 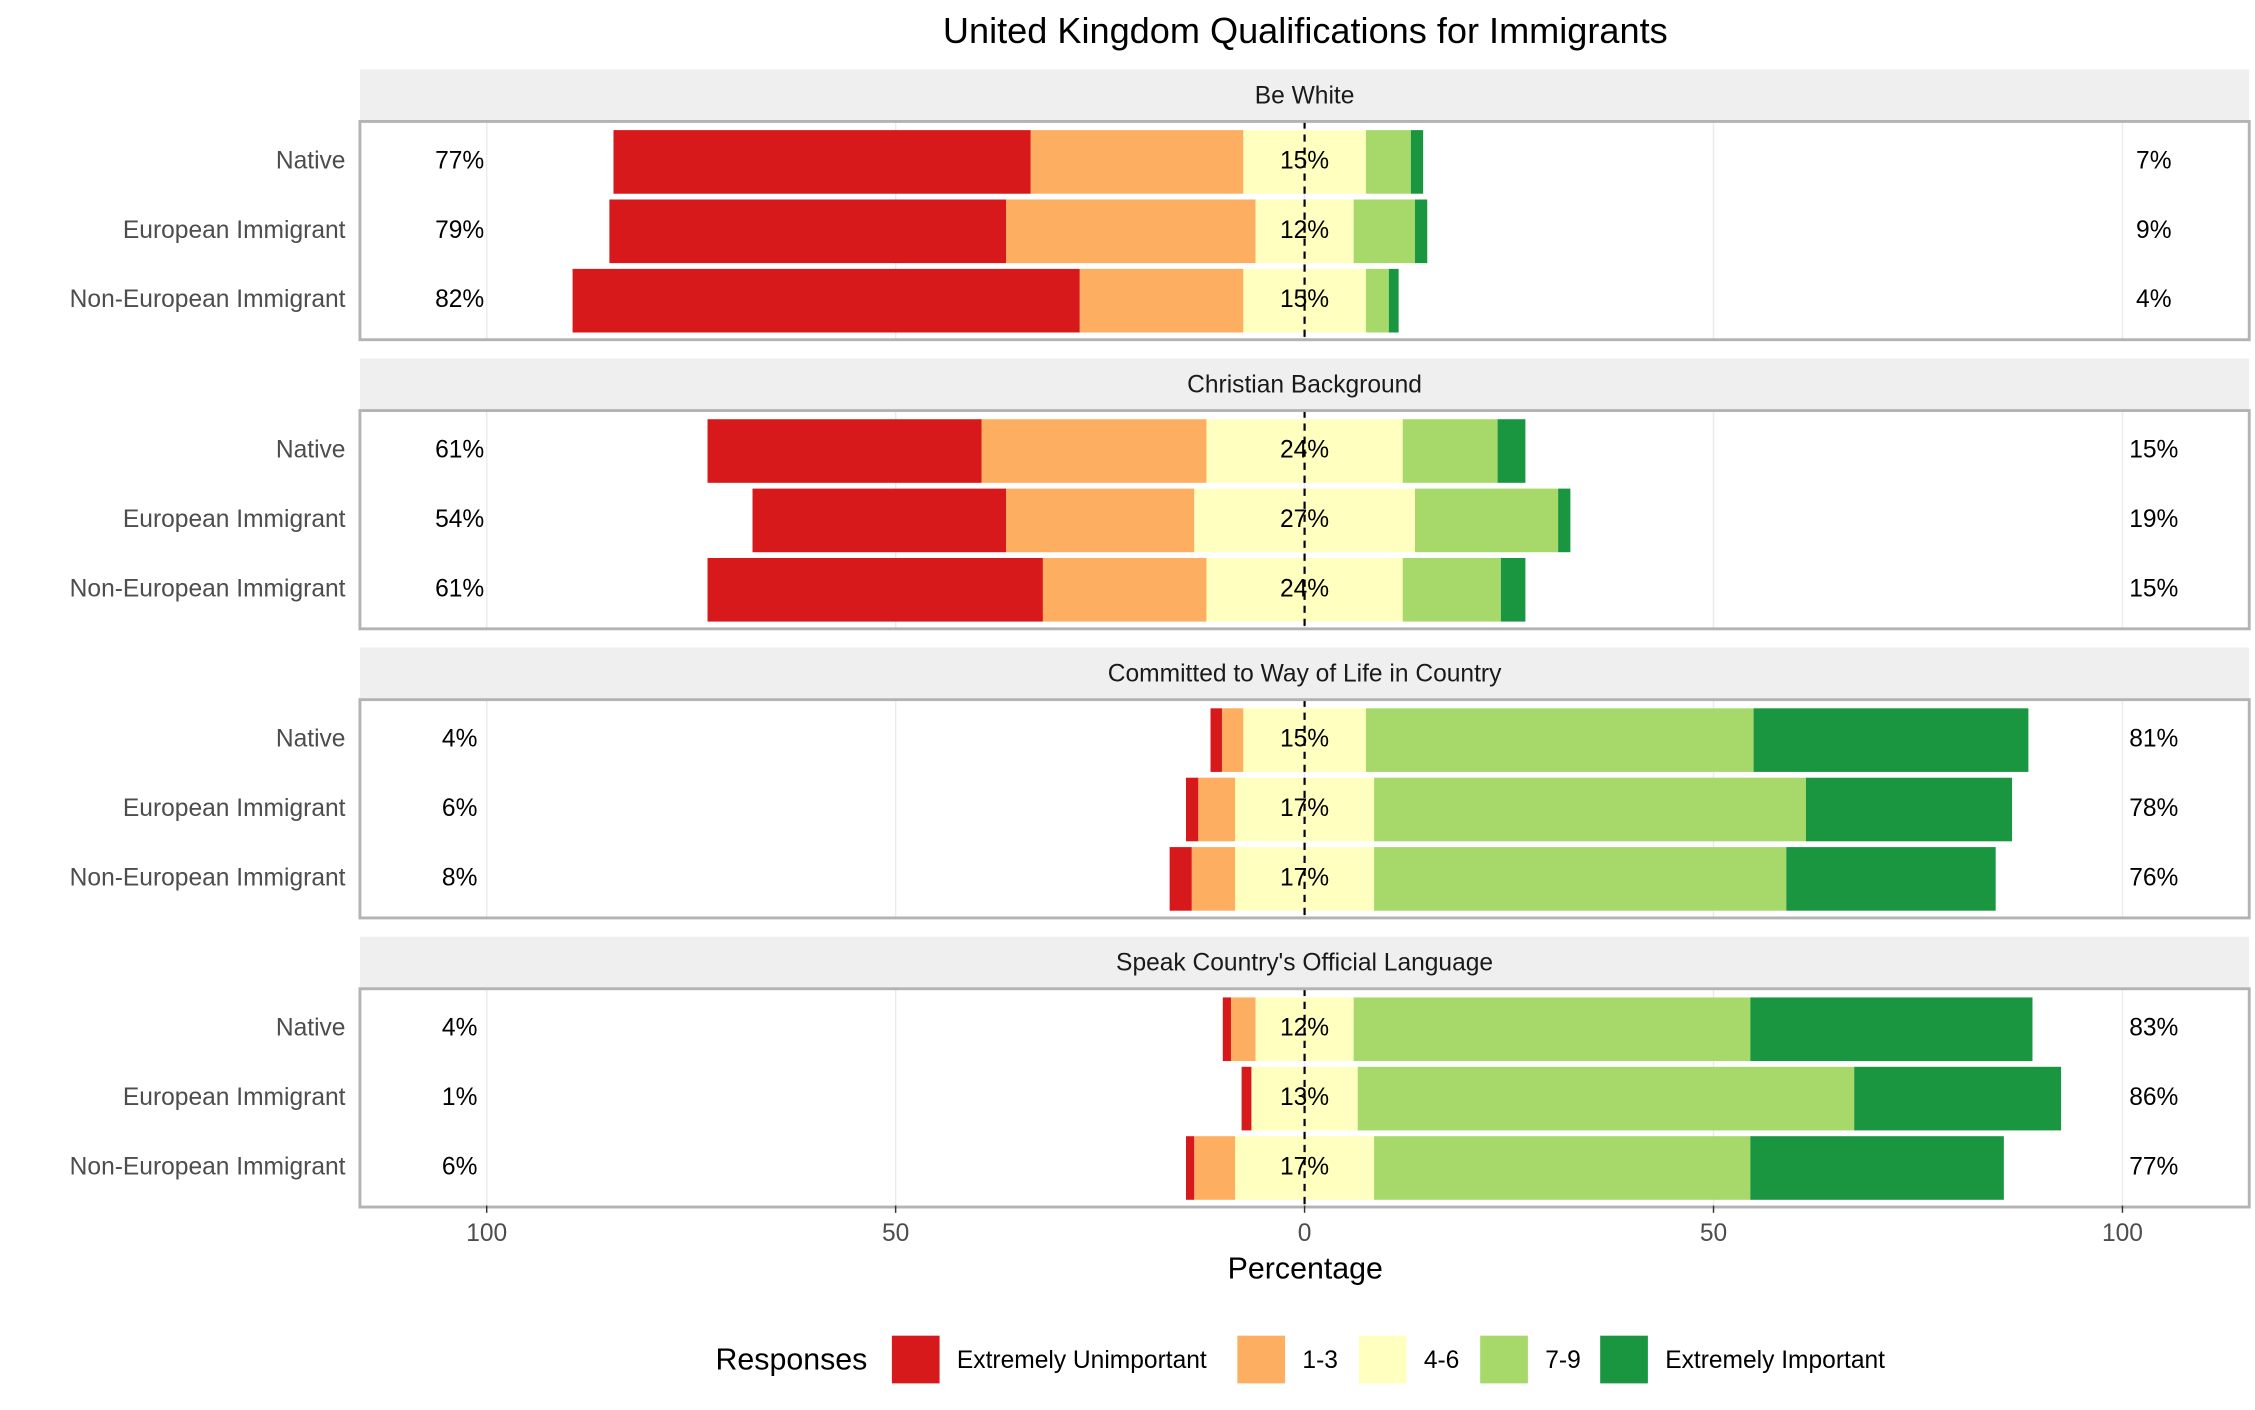 What do you see at coordinates (2154, 160) in the screenshot?
I see `right-total-label: 7%` at bounding box center [2154, 160].